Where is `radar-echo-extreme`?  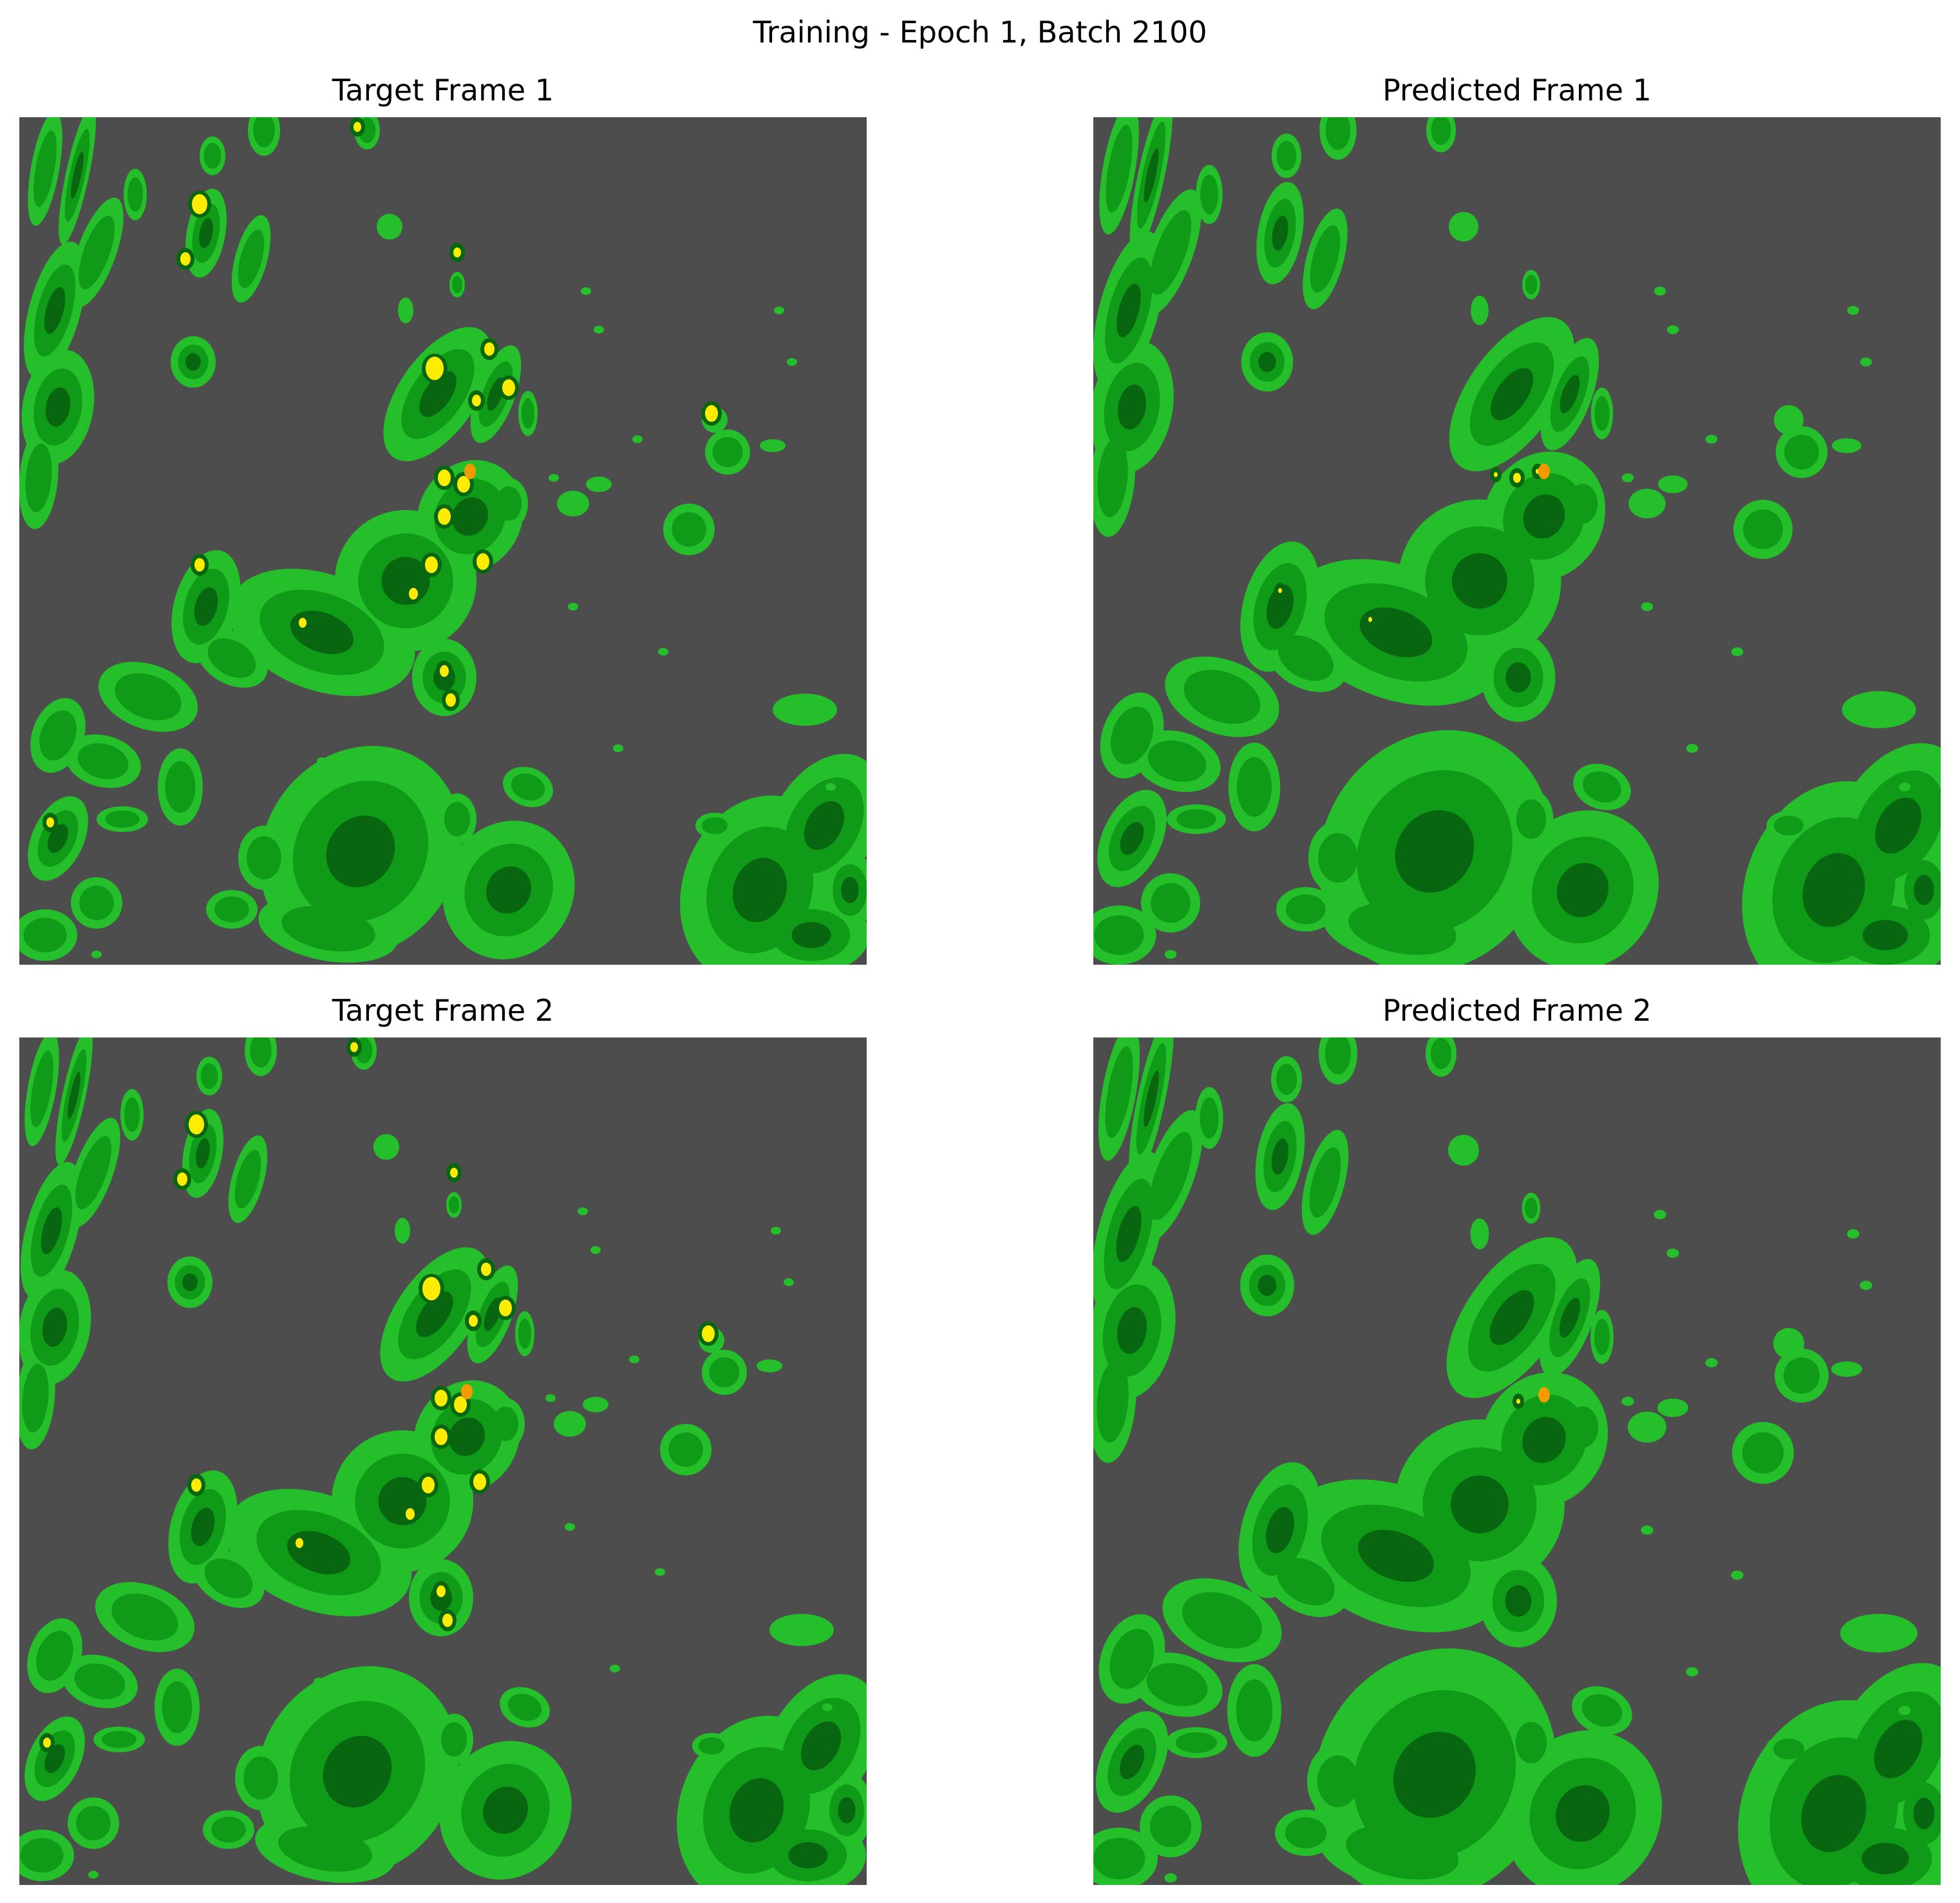 radar-echo-extreme is located at coordinates (1544, 471).